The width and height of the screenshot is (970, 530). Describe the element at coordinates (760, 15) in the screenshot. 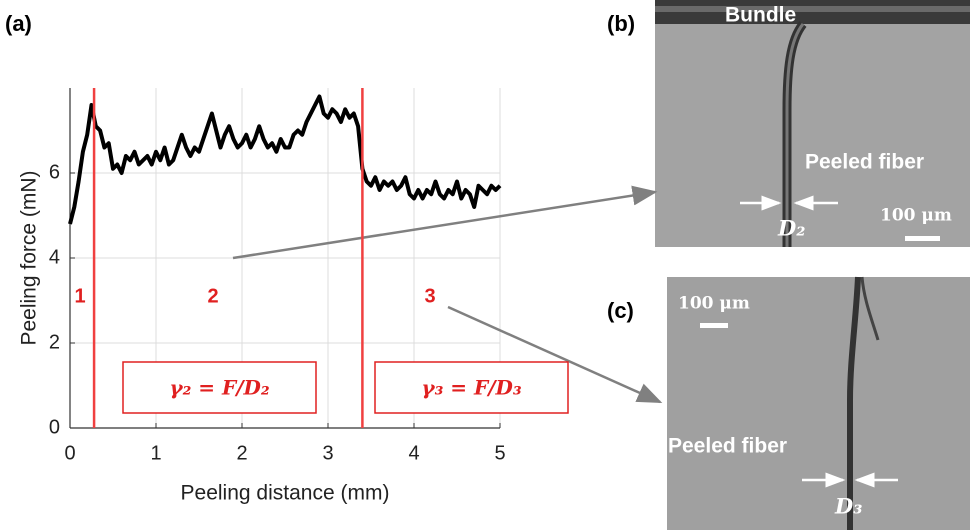

I see `image-label: Bundle` at that location.